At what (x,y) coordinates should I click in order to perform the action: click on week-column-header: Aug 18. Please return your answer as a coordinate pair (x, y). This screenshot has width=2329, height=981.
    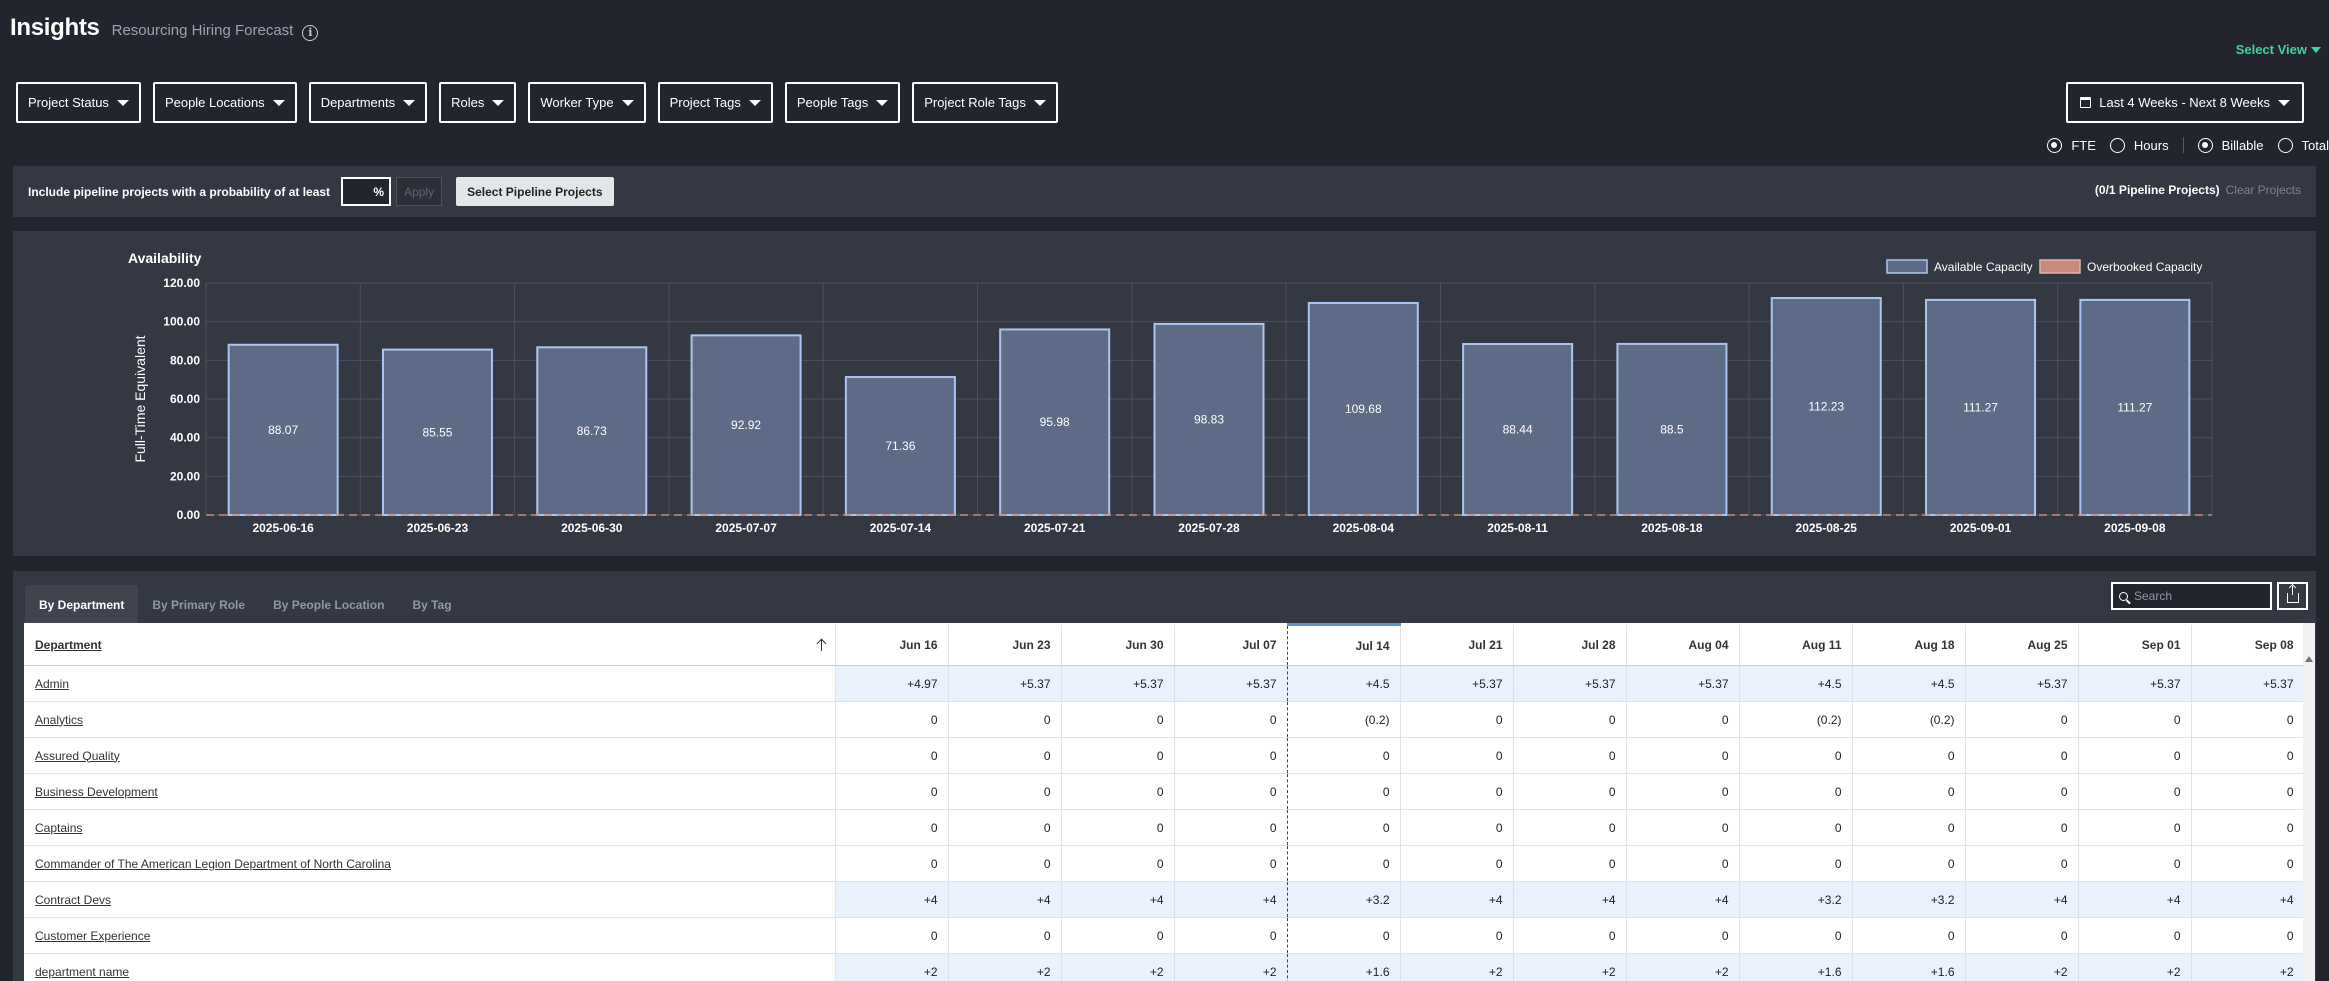
    Looking at the image, I should click on (1909, 645).